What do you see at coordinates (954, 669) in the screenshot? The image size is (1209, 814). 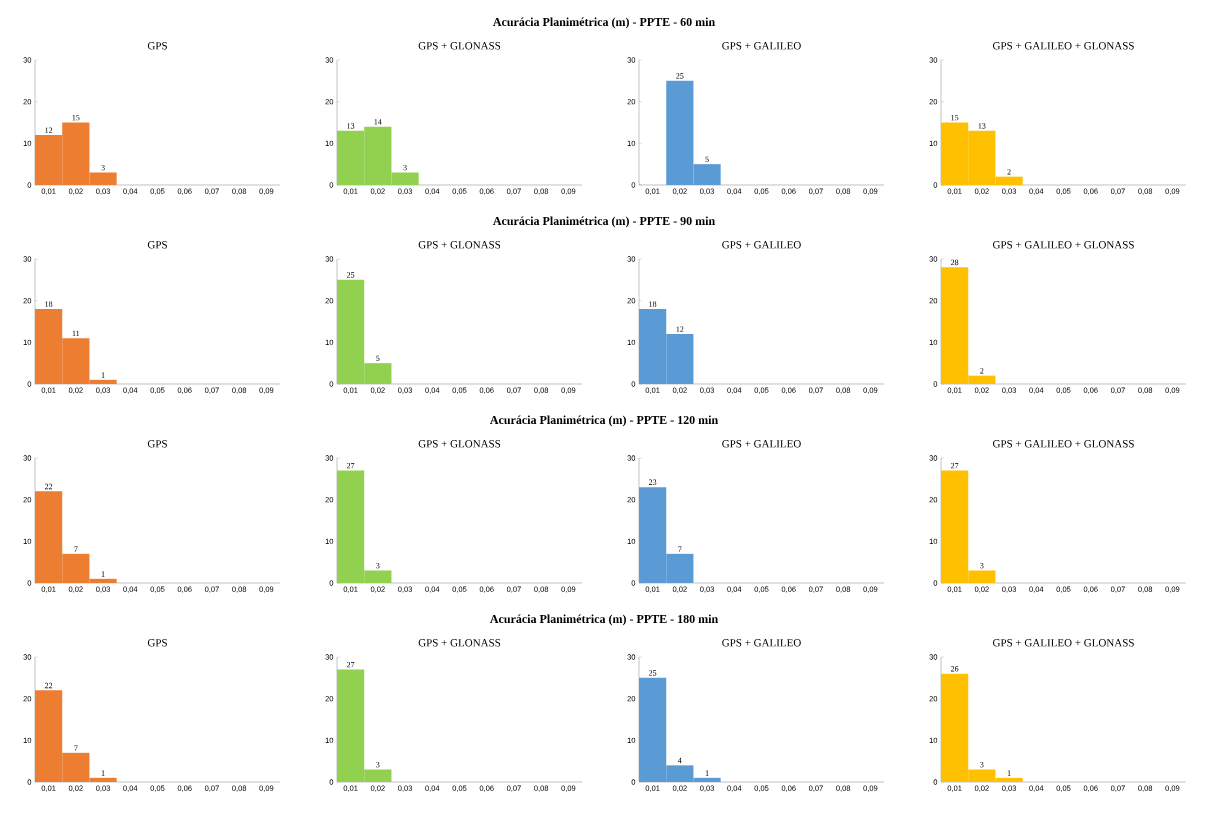 I see `data-label: 26` at bounding box center [954, 669].